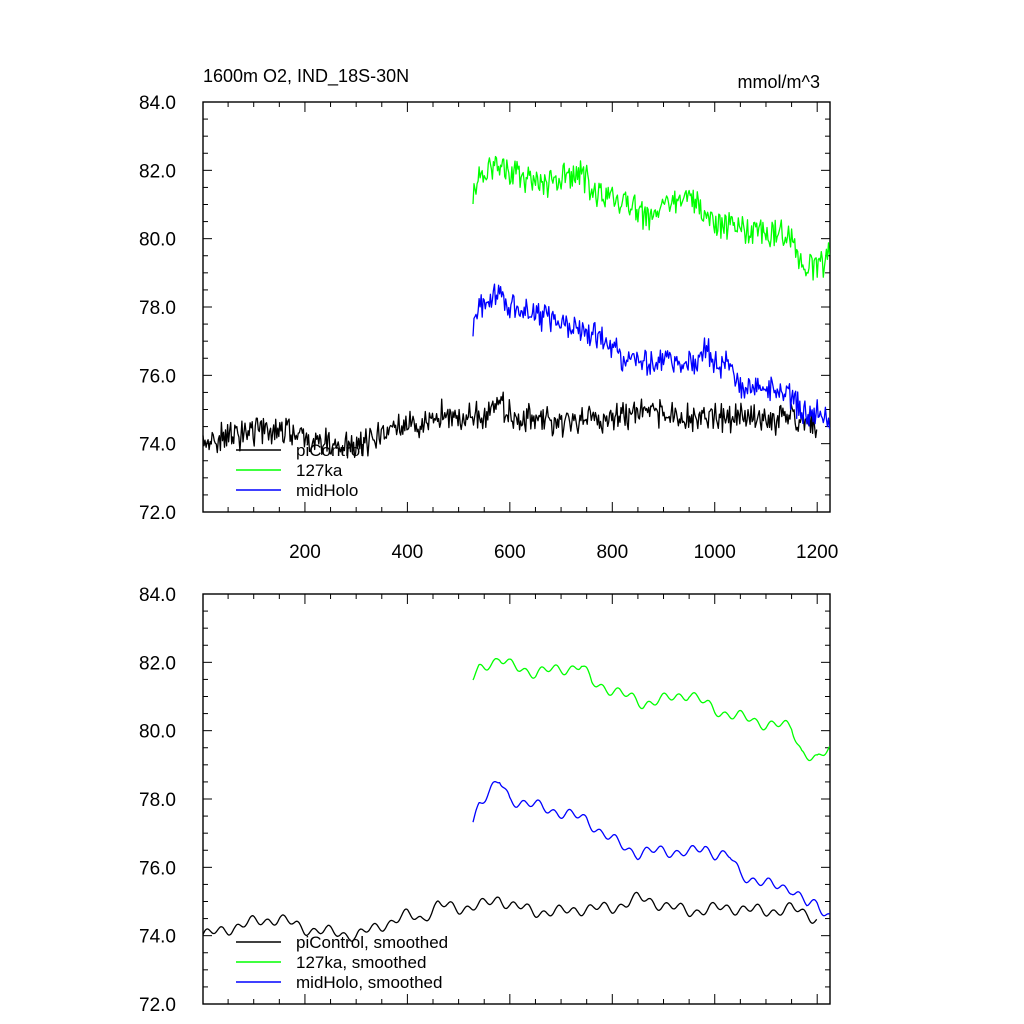 The height and width of the screenshot is (1024, 1024). Describe the element at coordinates (306, 76) in the screenshot. I see `panel-title: 1600m O2, IND_18S-30N` at that location.